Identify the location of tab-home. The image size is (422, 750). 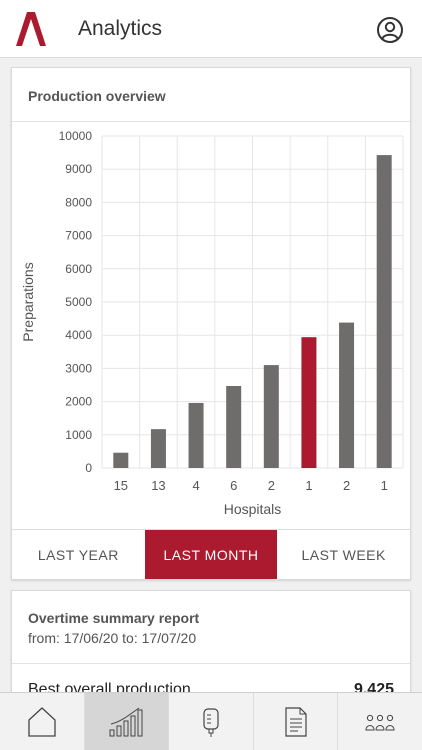
(42, 721).